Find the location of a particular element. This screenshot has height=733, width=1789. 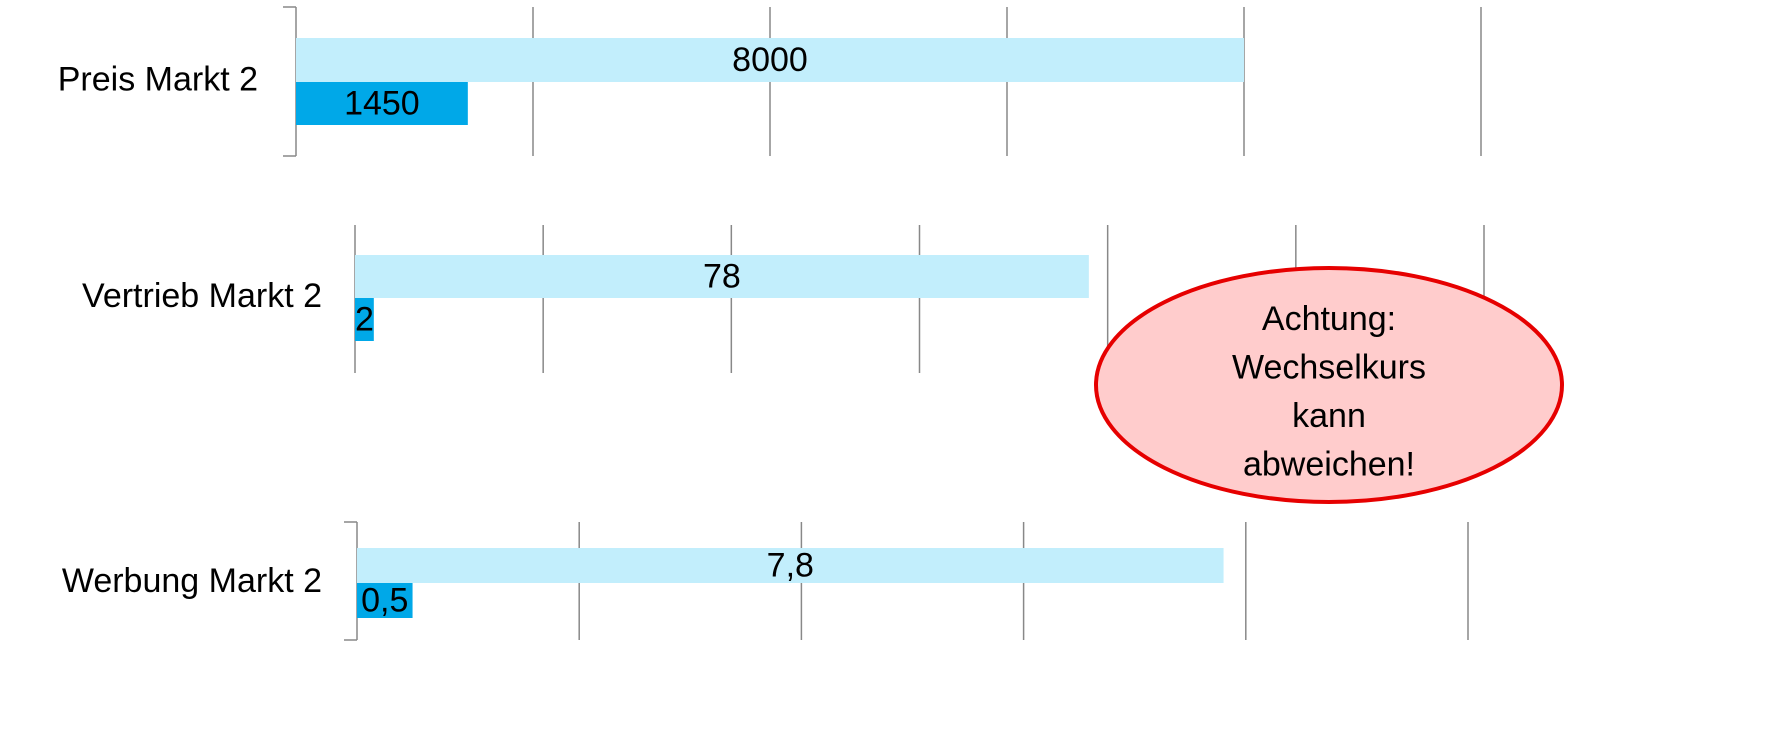

data-label: 8000 is located at coordinates (770, 60).